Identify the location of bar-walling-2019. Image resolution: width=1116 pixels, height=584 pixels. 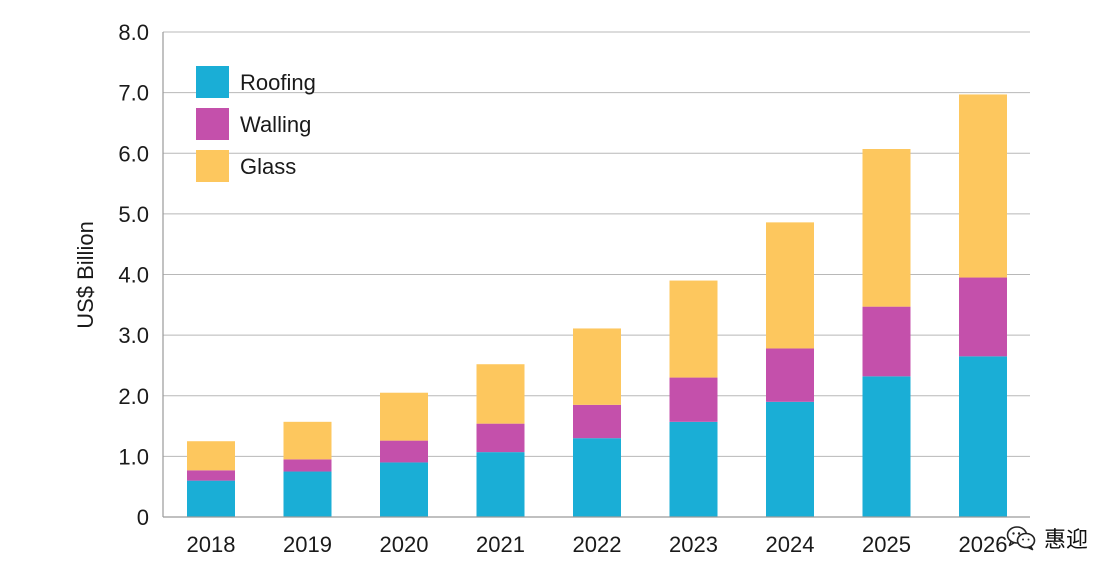
(307, 465).